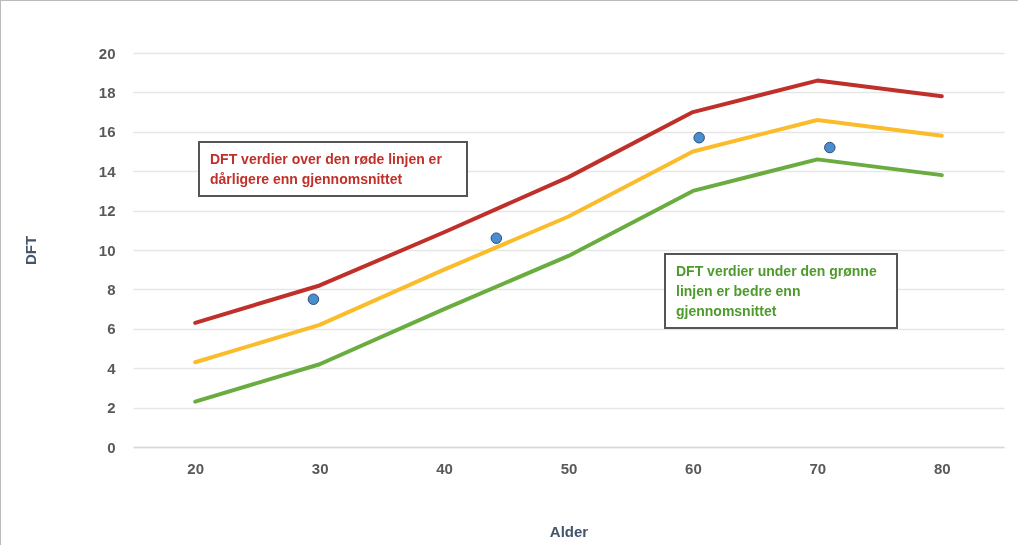  I want to click on y-tick-label: 4, so click(112, 368).